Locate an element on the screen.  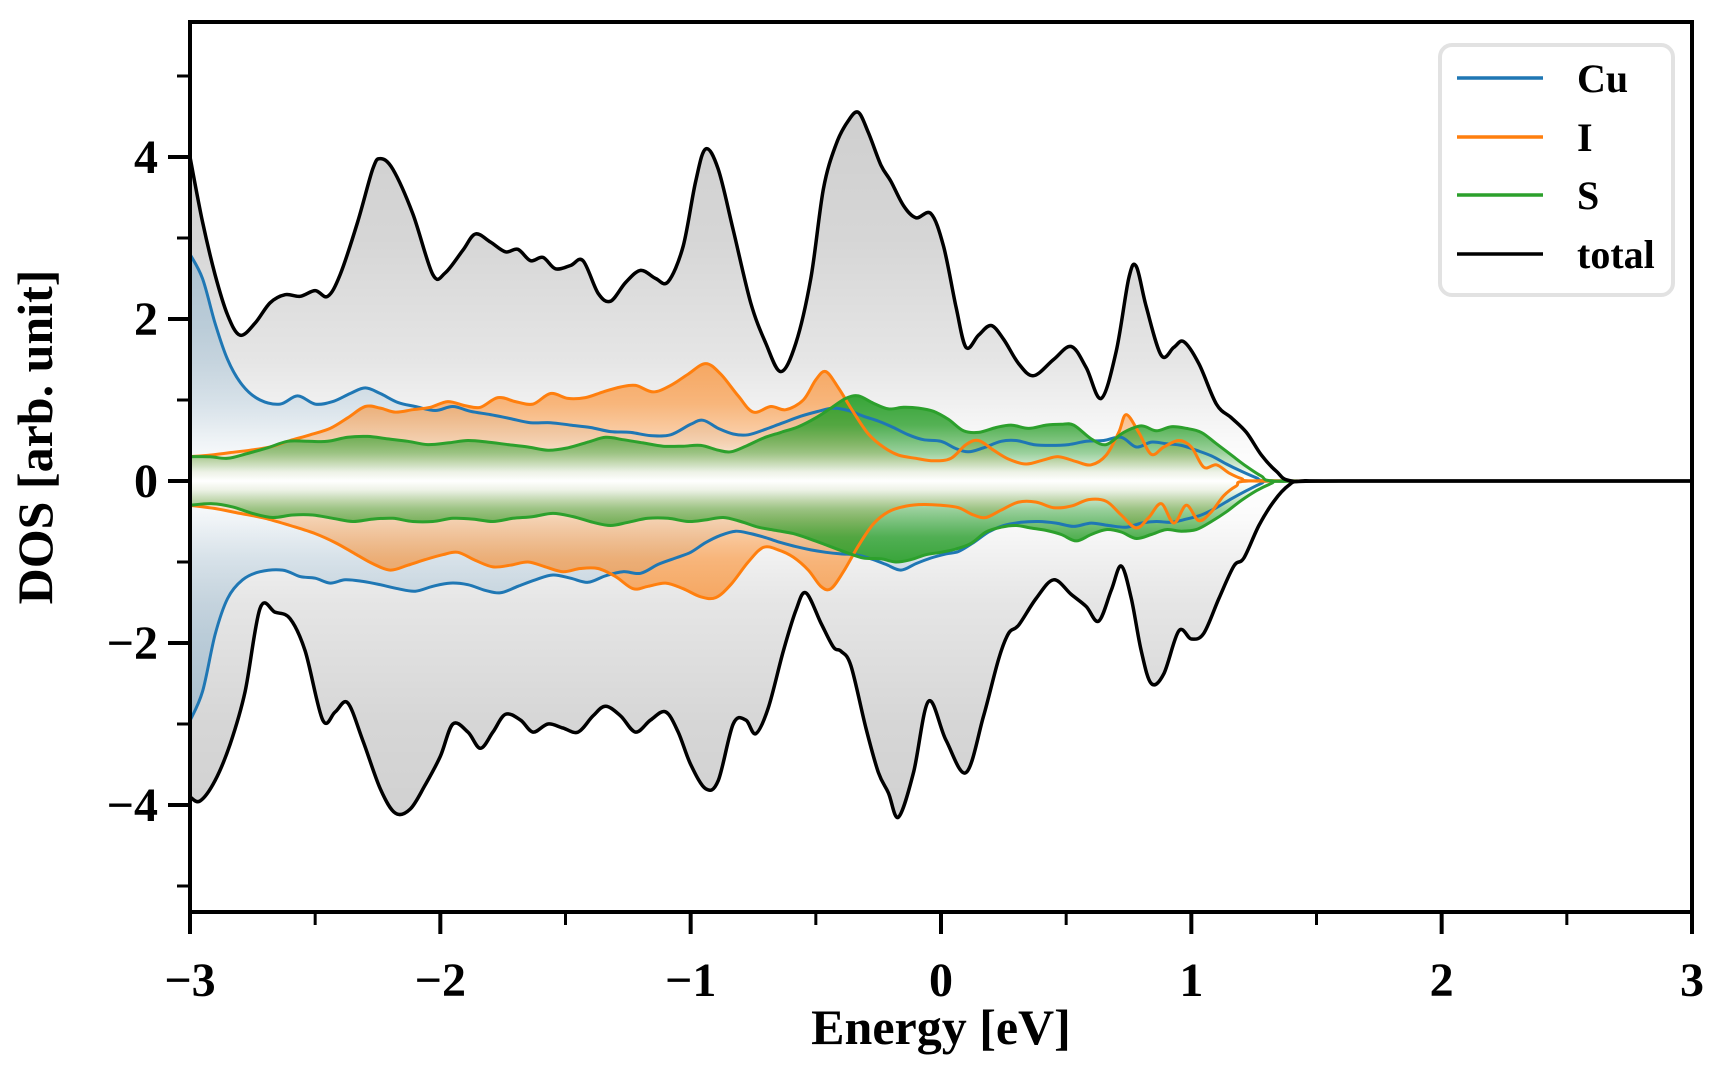
x-tick-label: 1 is located at coordinates (1191, 980).